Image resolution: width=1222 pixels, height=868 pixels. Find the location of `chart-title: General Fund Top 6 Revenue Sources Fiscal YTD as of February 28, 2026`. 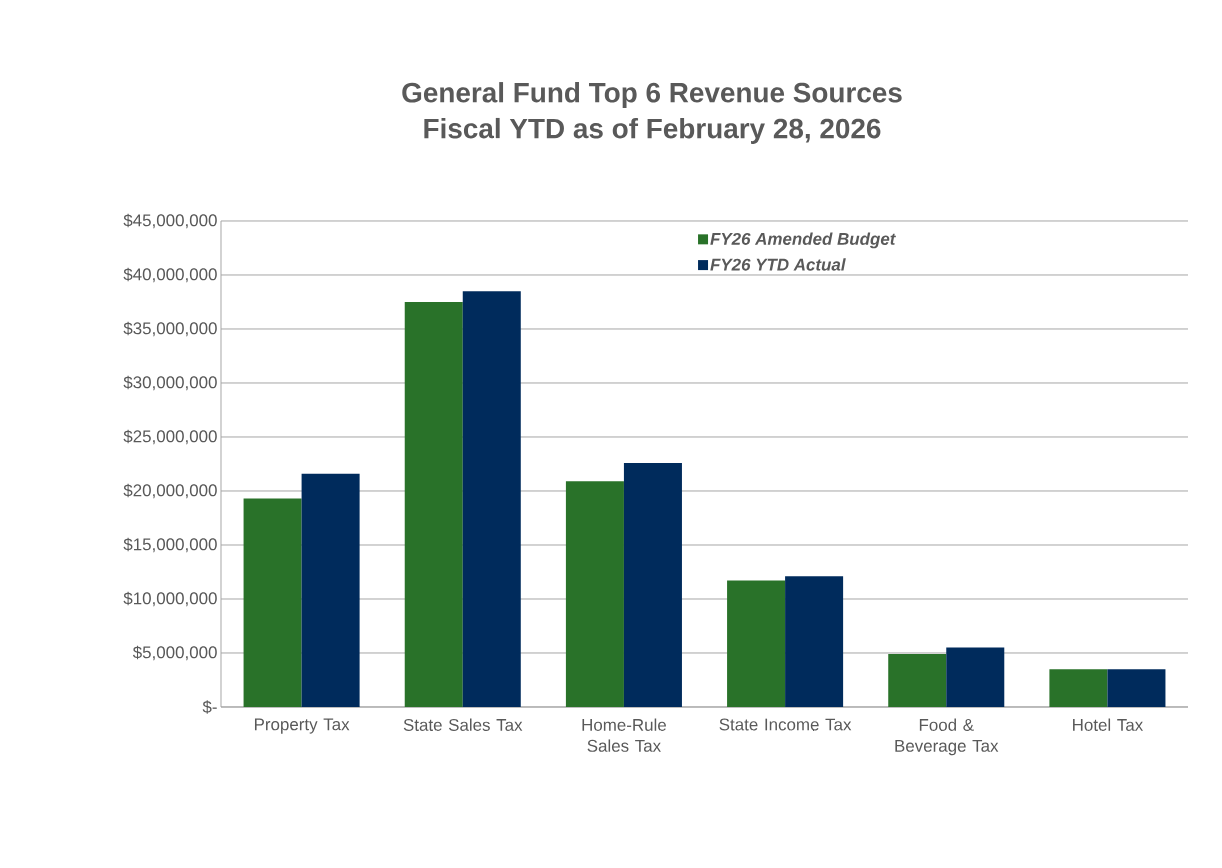

chart-title: General Fund Top 6 Revenue Sources Fiscal YTD as of February 28, 2026 is located at coordinates (652, 113).